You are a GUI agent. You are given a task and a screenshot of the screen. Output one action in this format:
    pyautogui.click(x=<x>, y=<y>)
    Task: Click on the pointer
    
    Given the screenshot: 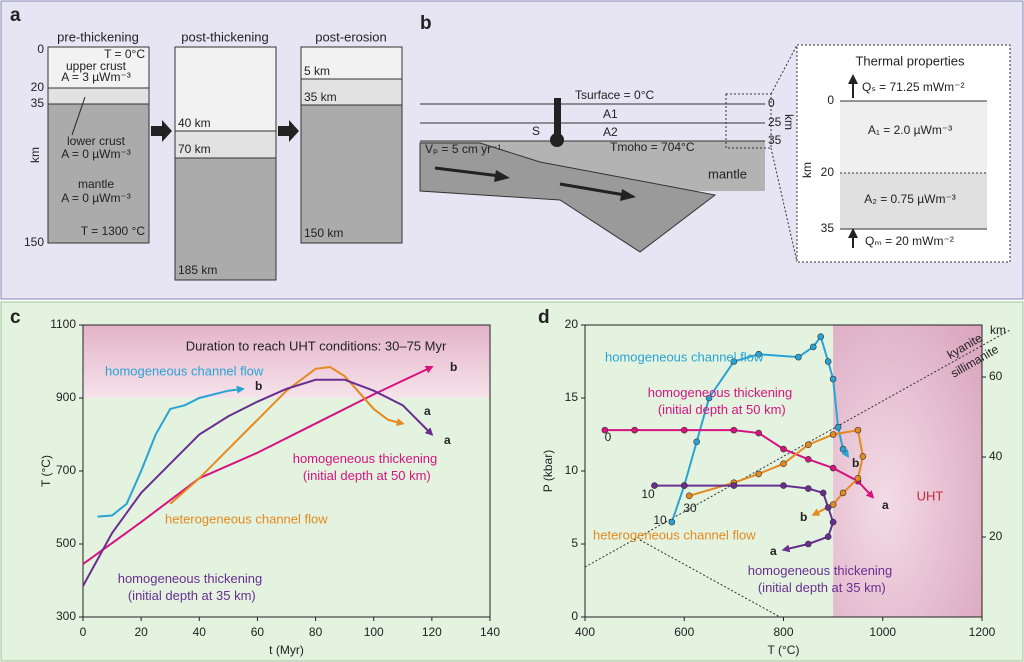 What is the action you would take?
    pyautogui.click(x=78, y=116)
    